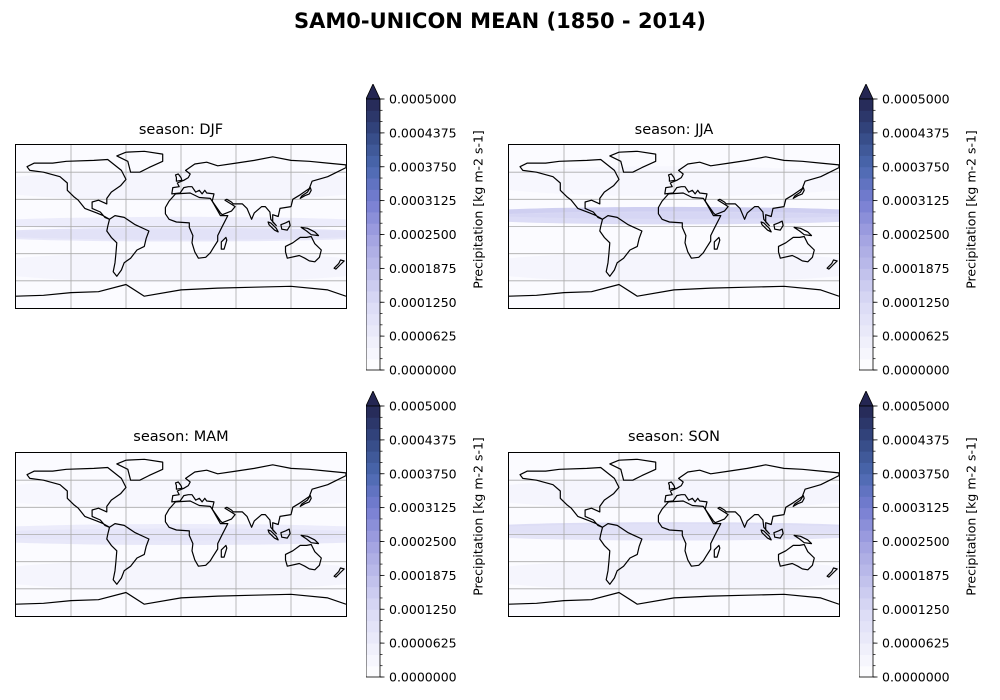  I want to click on coastline-madagascar, so click(717, 243).